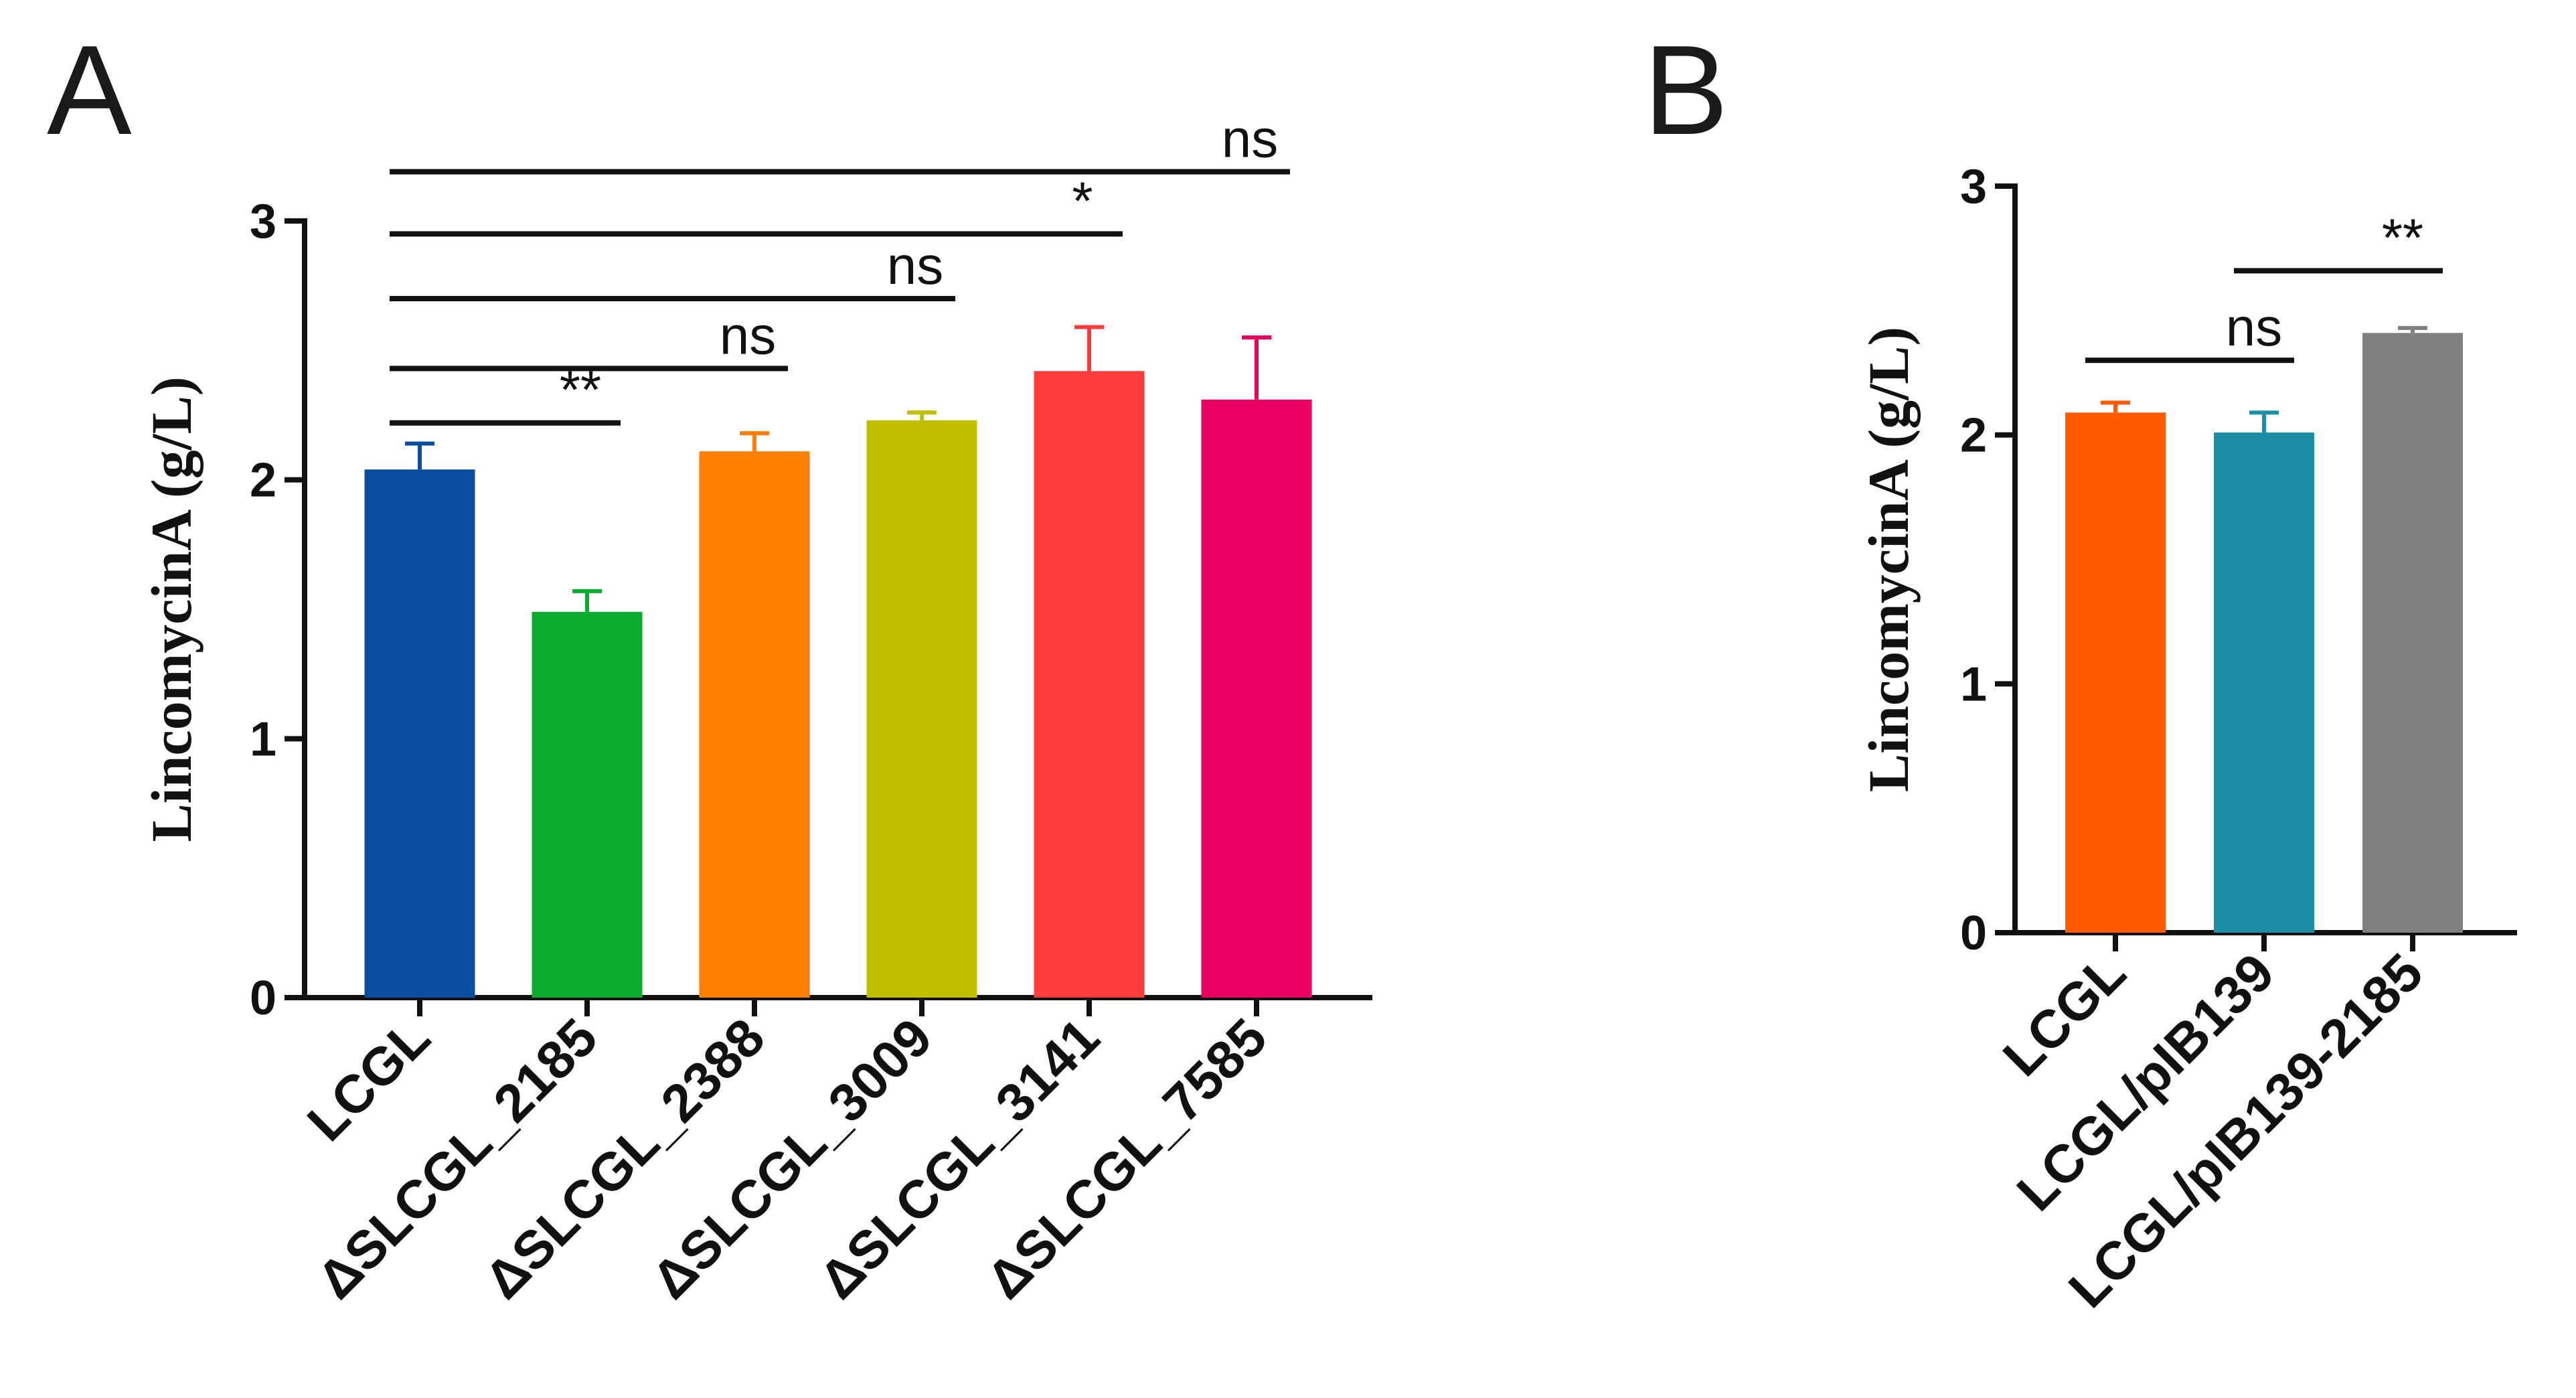 This screenshot has width=2576, height=1398. Describe the element at coordinates (1685, 90) in the screenshot. I see `panel-letter-b: B` at that location.